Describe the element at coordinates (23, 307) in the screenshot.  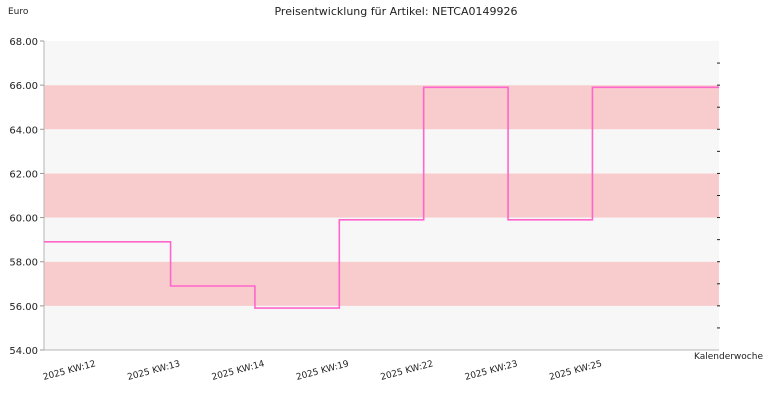
I see `y-tick-label: 56.00` at that location.